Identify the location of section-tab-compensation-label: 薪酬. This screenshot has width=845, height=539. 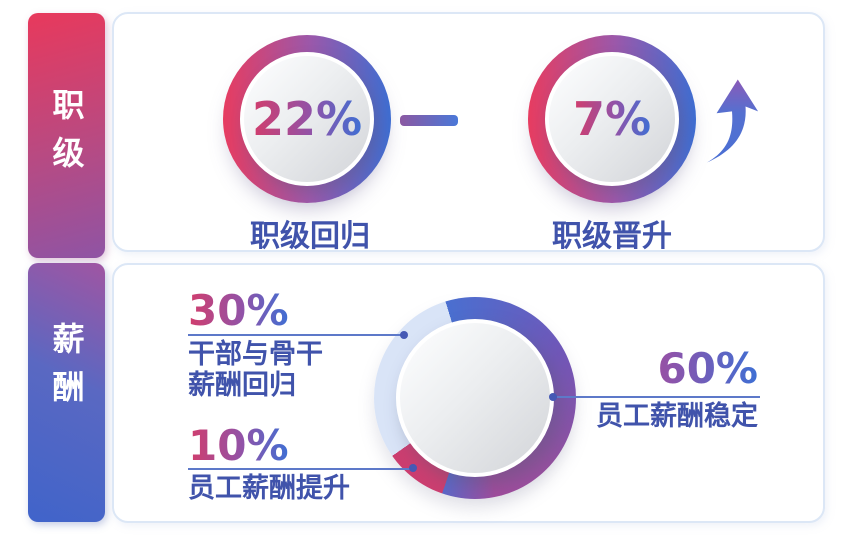
(66, 369).